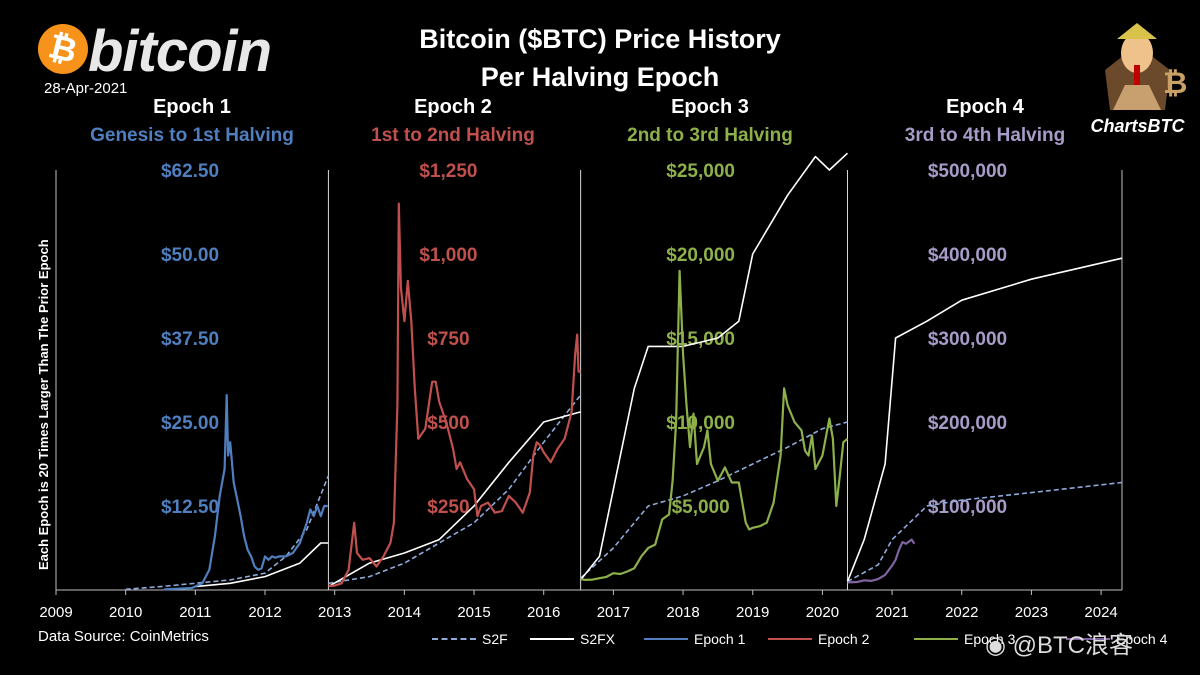 This screenshot has width=1200, height=675. Describe the element at coordinates (473, 612) in the screenshot. I see `x-tick-label: 2015` at that location.